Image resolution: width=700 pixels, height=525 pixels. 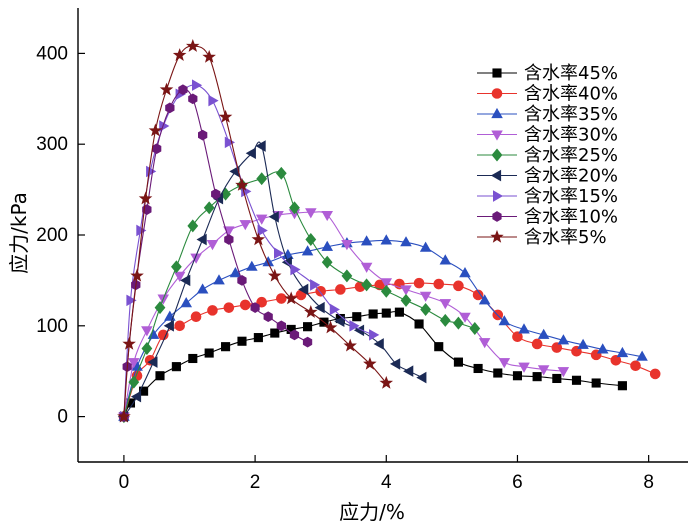 I want to click on legend-item: 含水率20%, so click(x=547, y=176).